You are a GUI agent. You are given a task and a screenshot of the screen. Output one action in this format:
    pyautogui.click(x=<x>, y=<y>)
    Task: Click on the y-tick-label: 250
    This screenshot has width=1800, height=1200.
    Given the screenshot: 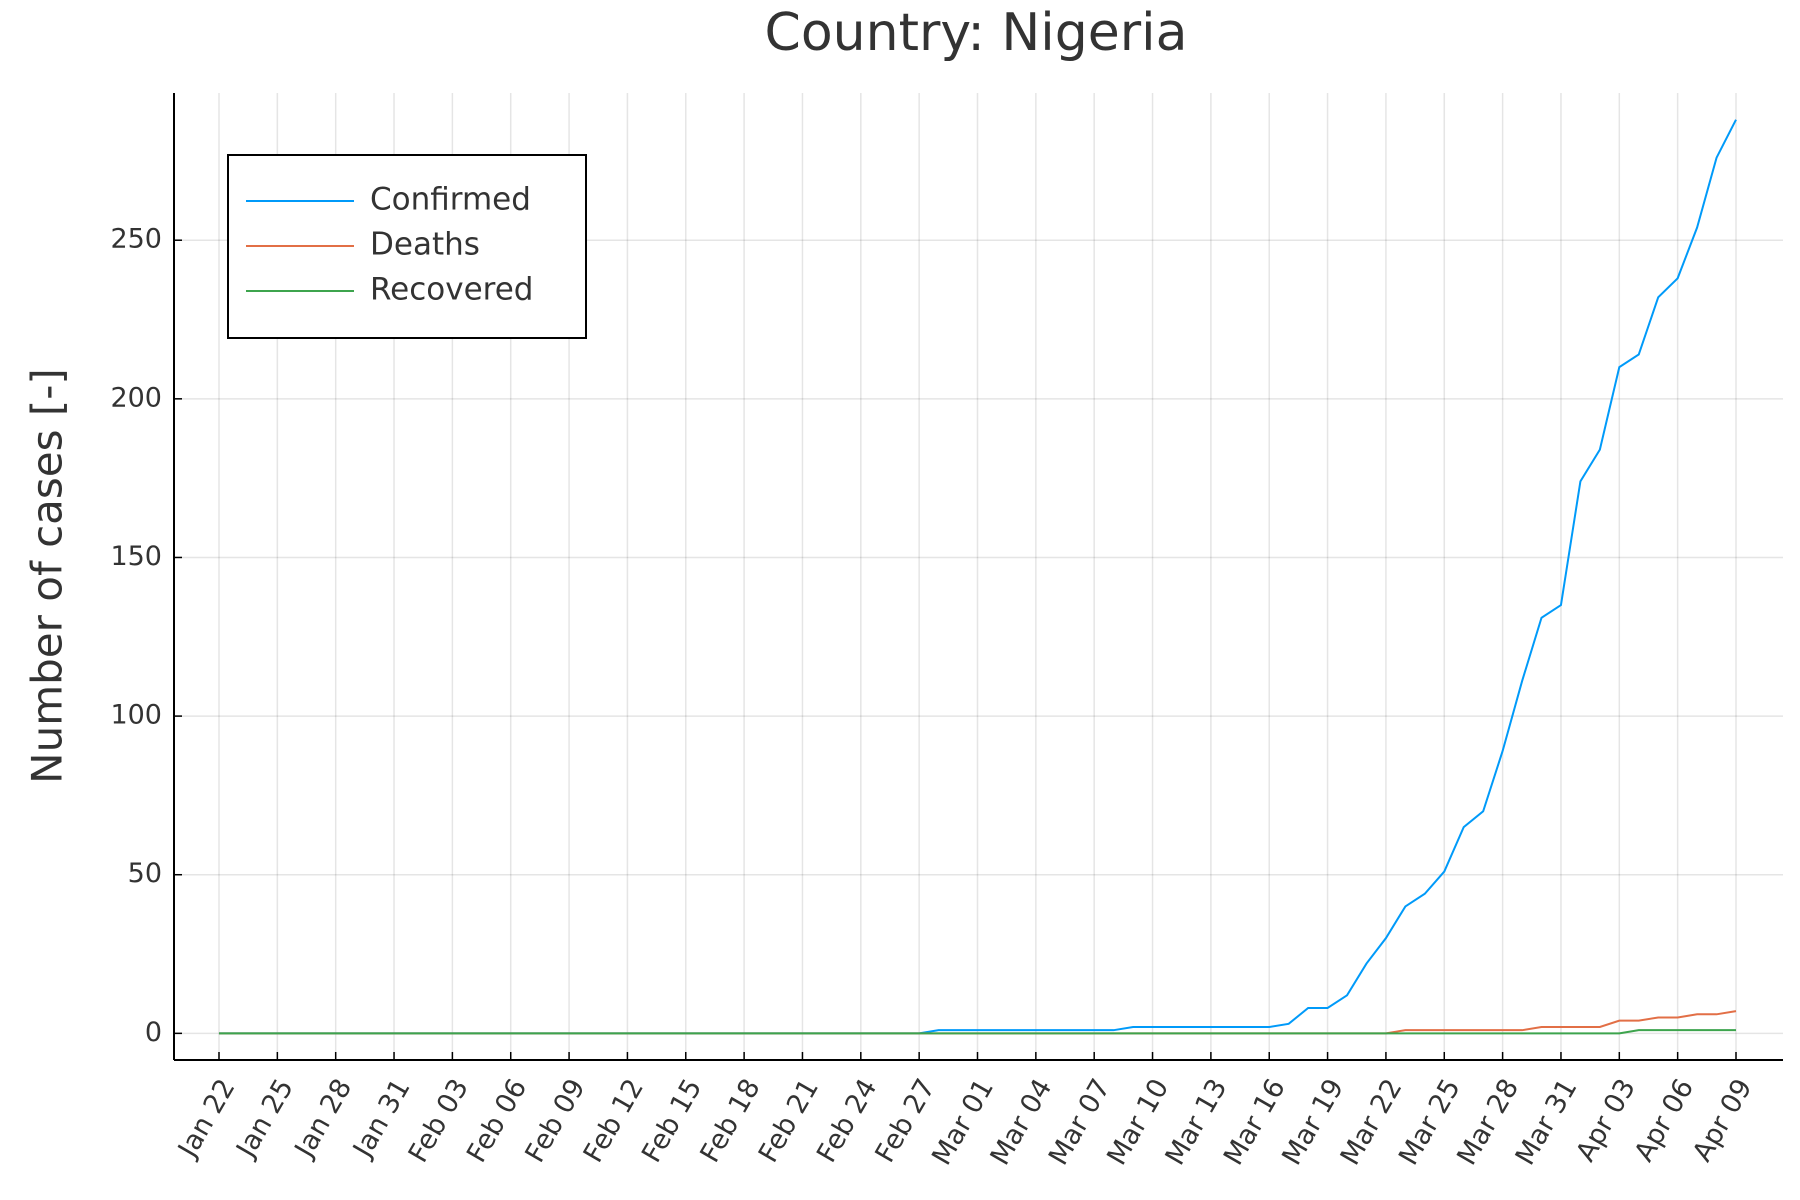 What is the action you would take?
    pyautogui.click(x=136, y=239)
    